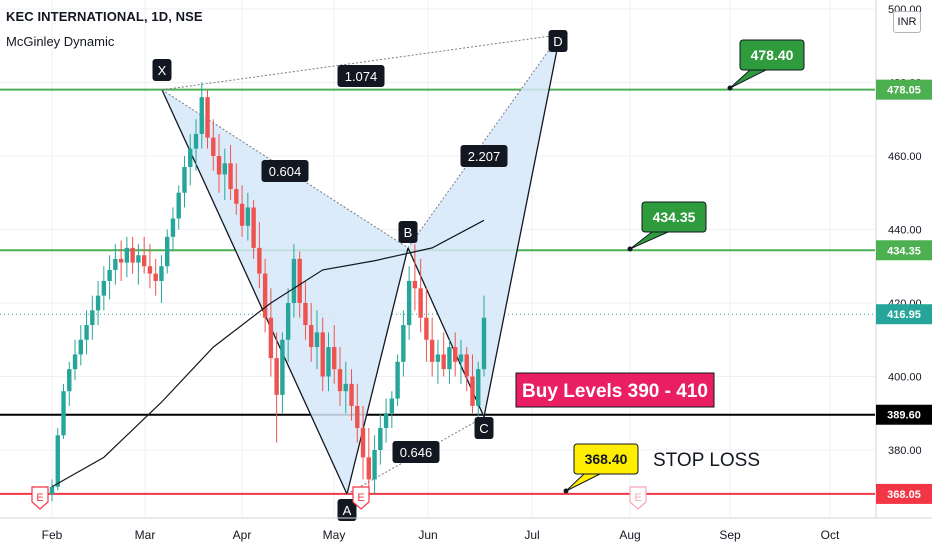  I want to click on point-label-C, so click(484, 428).